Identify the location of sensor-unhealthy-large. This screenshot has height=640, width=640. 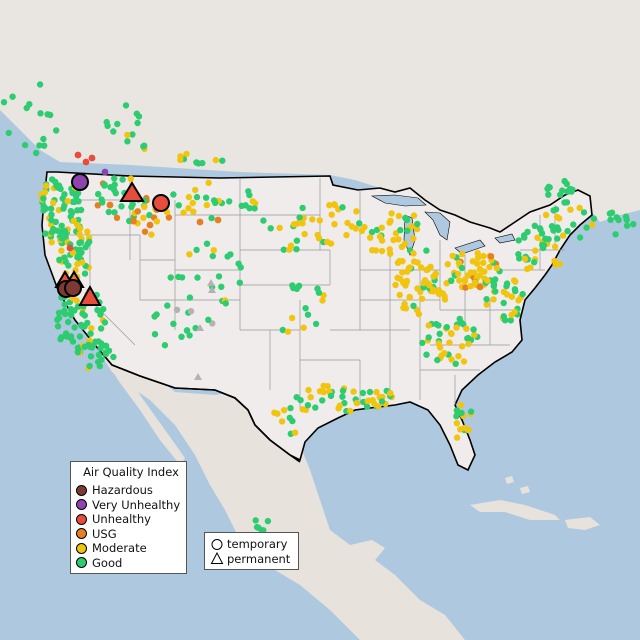
(161, 203).